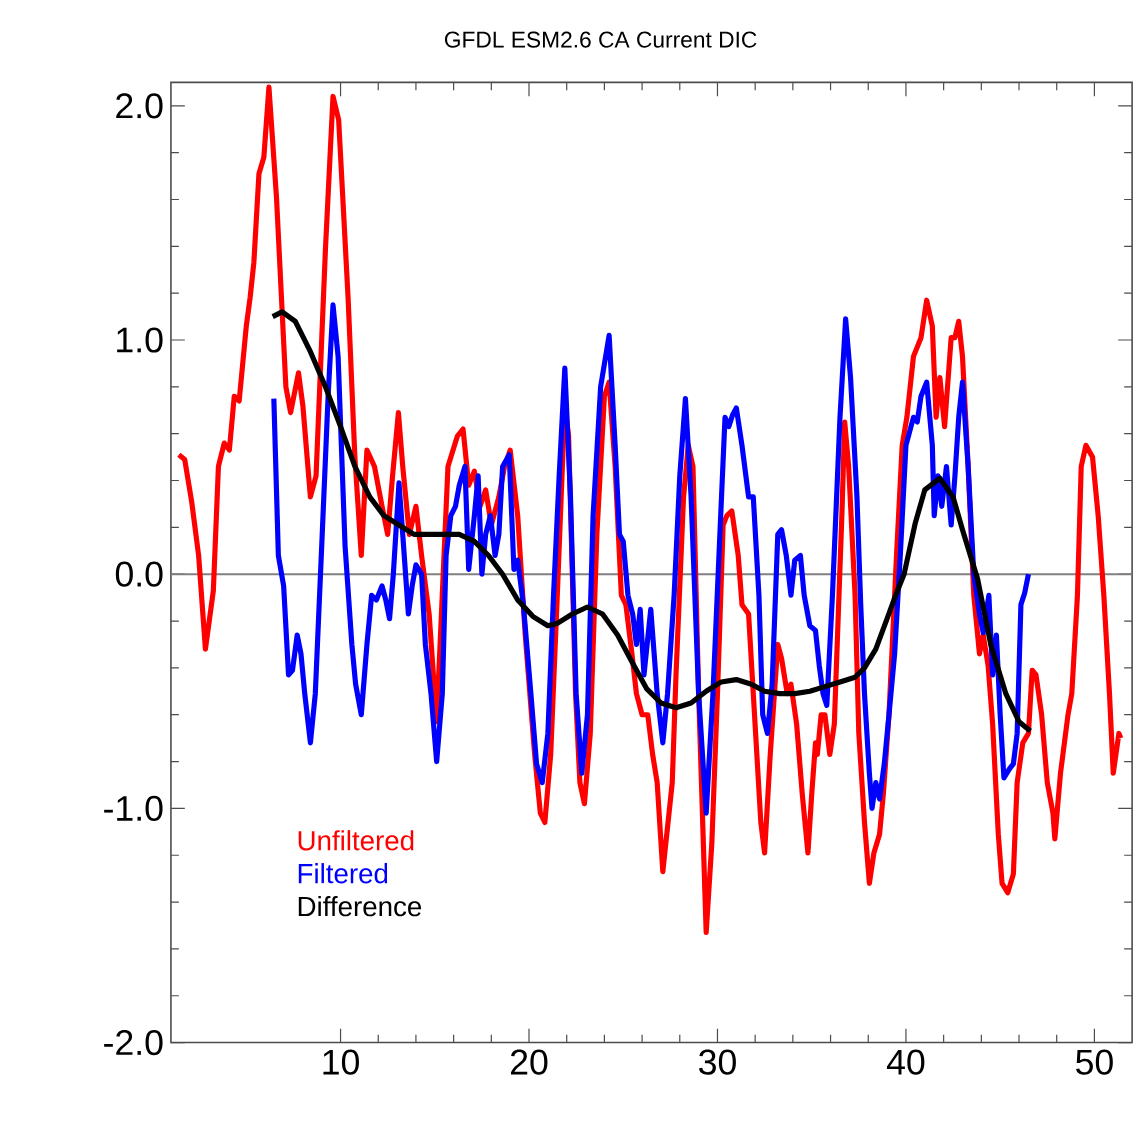 The image size is (1145, 1137). Describe the element at coordinates (341, 1062) in the screenshot. I see `x-tick-label: 10` at that location.